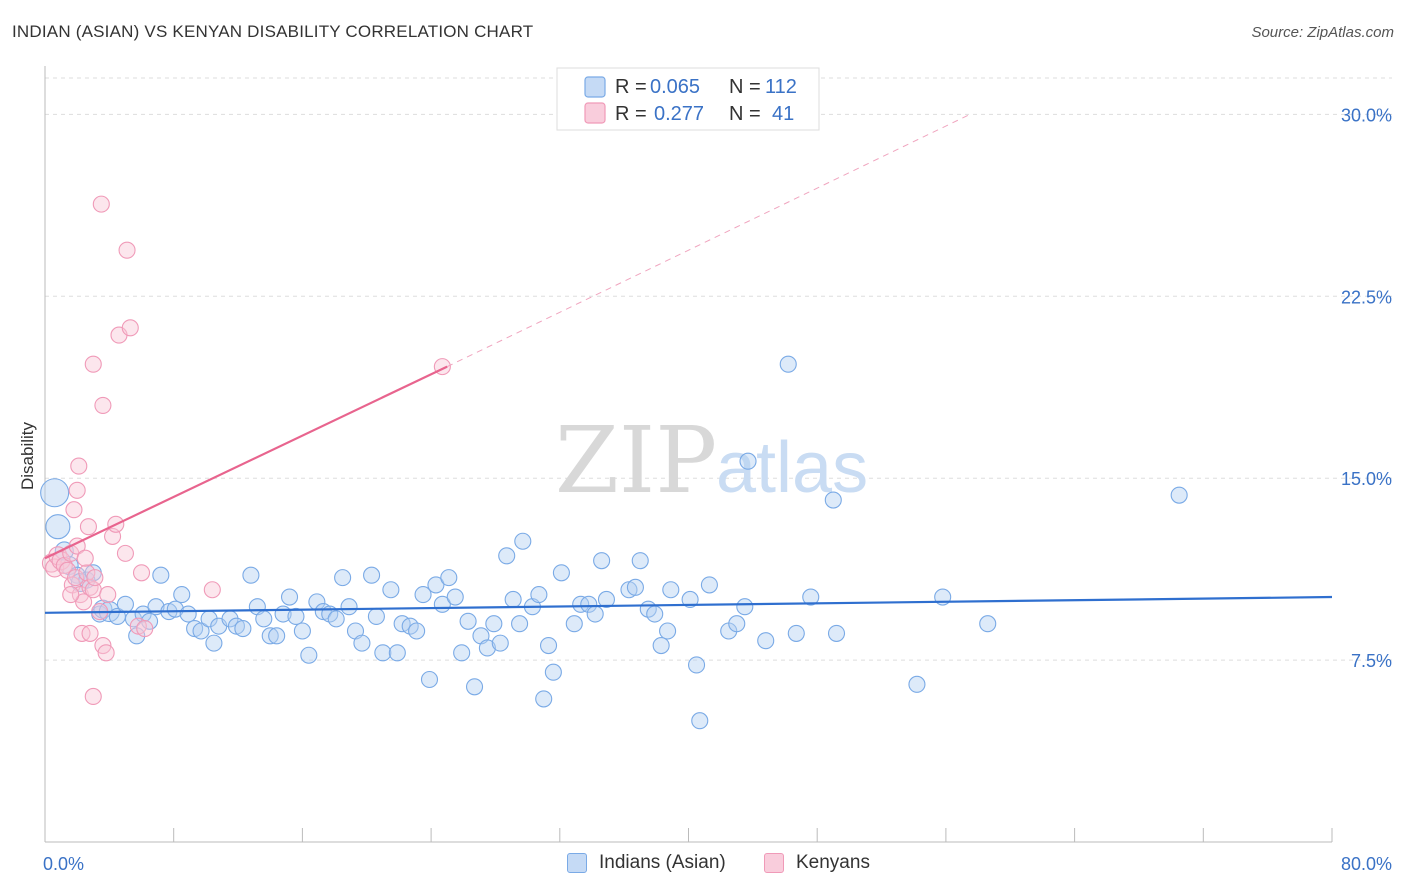  I want to click on watermark-atlas: atlas, so click(792, 468).